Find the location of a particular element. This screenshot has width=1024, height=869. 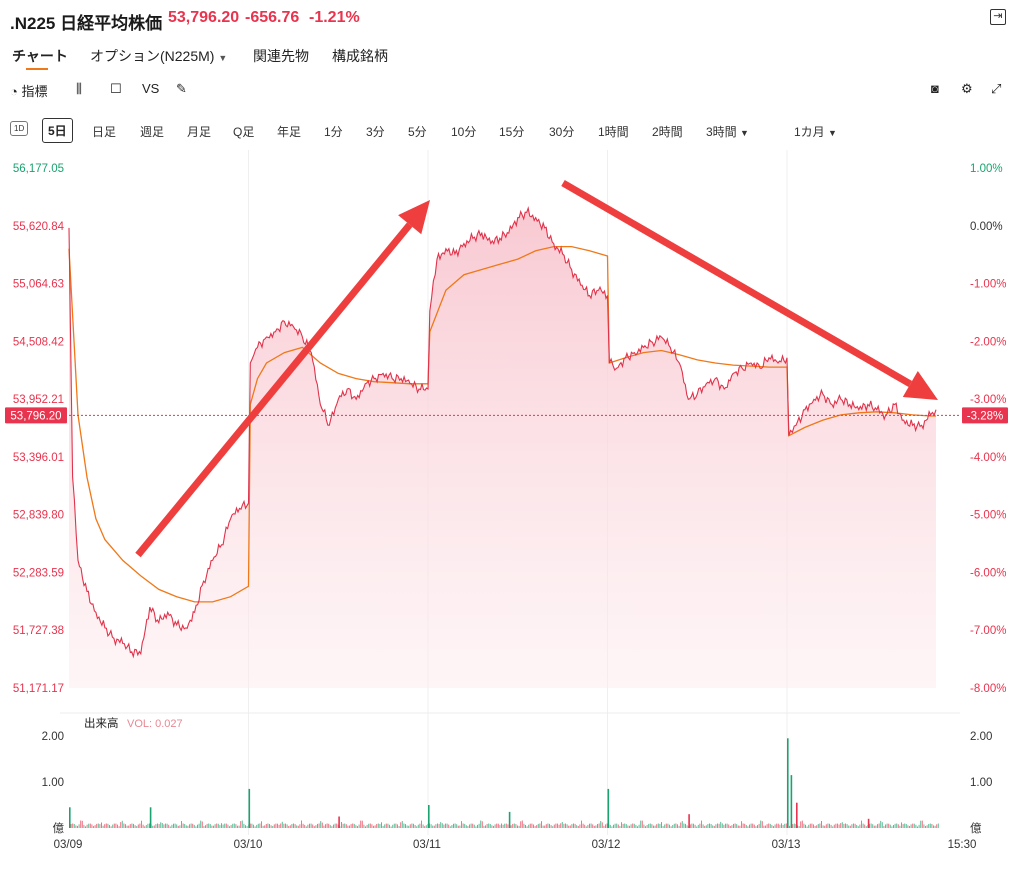

period-item: 年足 is located at coordinates (289, 132).